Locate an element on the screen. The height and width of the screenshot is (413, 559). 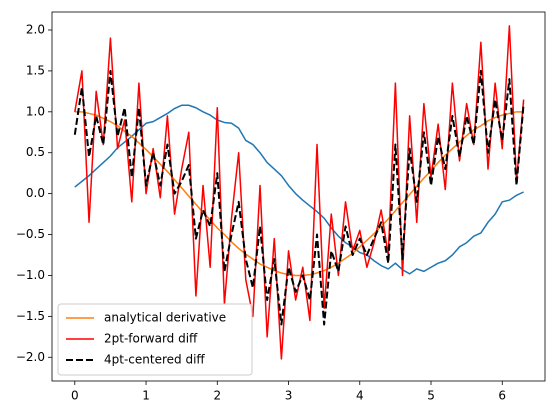
y-tick-label: −1.5 is located at coordinates (30, 316).